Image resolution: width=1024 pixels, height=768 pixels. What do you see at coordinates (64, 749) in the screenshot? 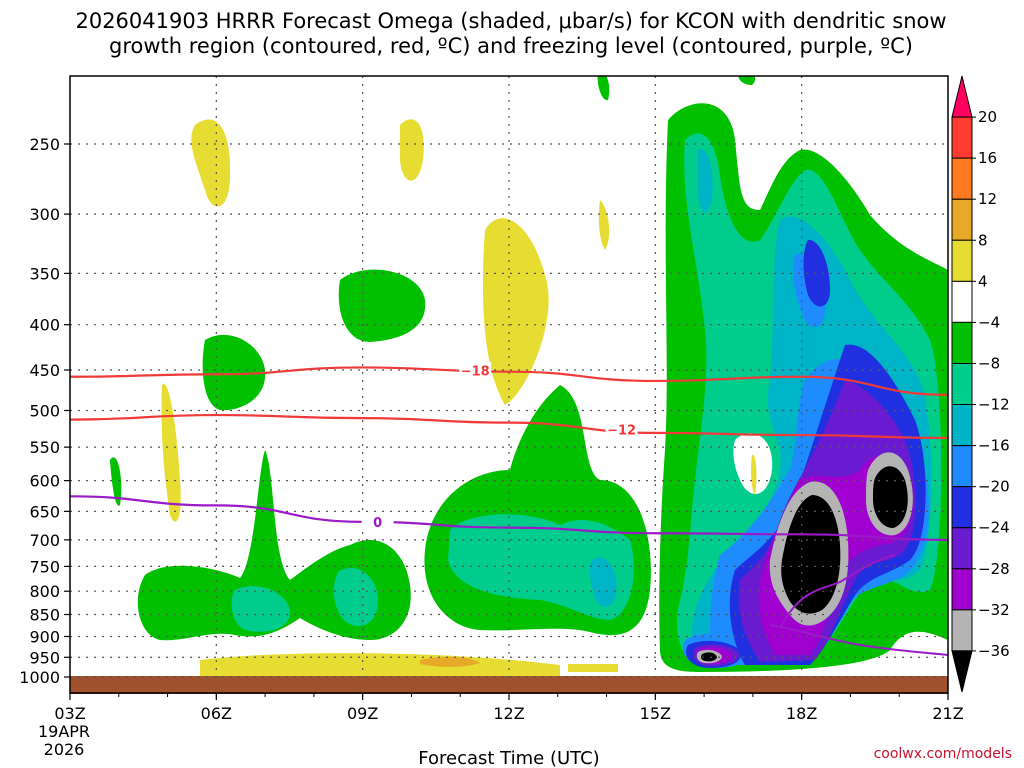
I see `x-date-year: 2026` at bounding box center [64, 749].